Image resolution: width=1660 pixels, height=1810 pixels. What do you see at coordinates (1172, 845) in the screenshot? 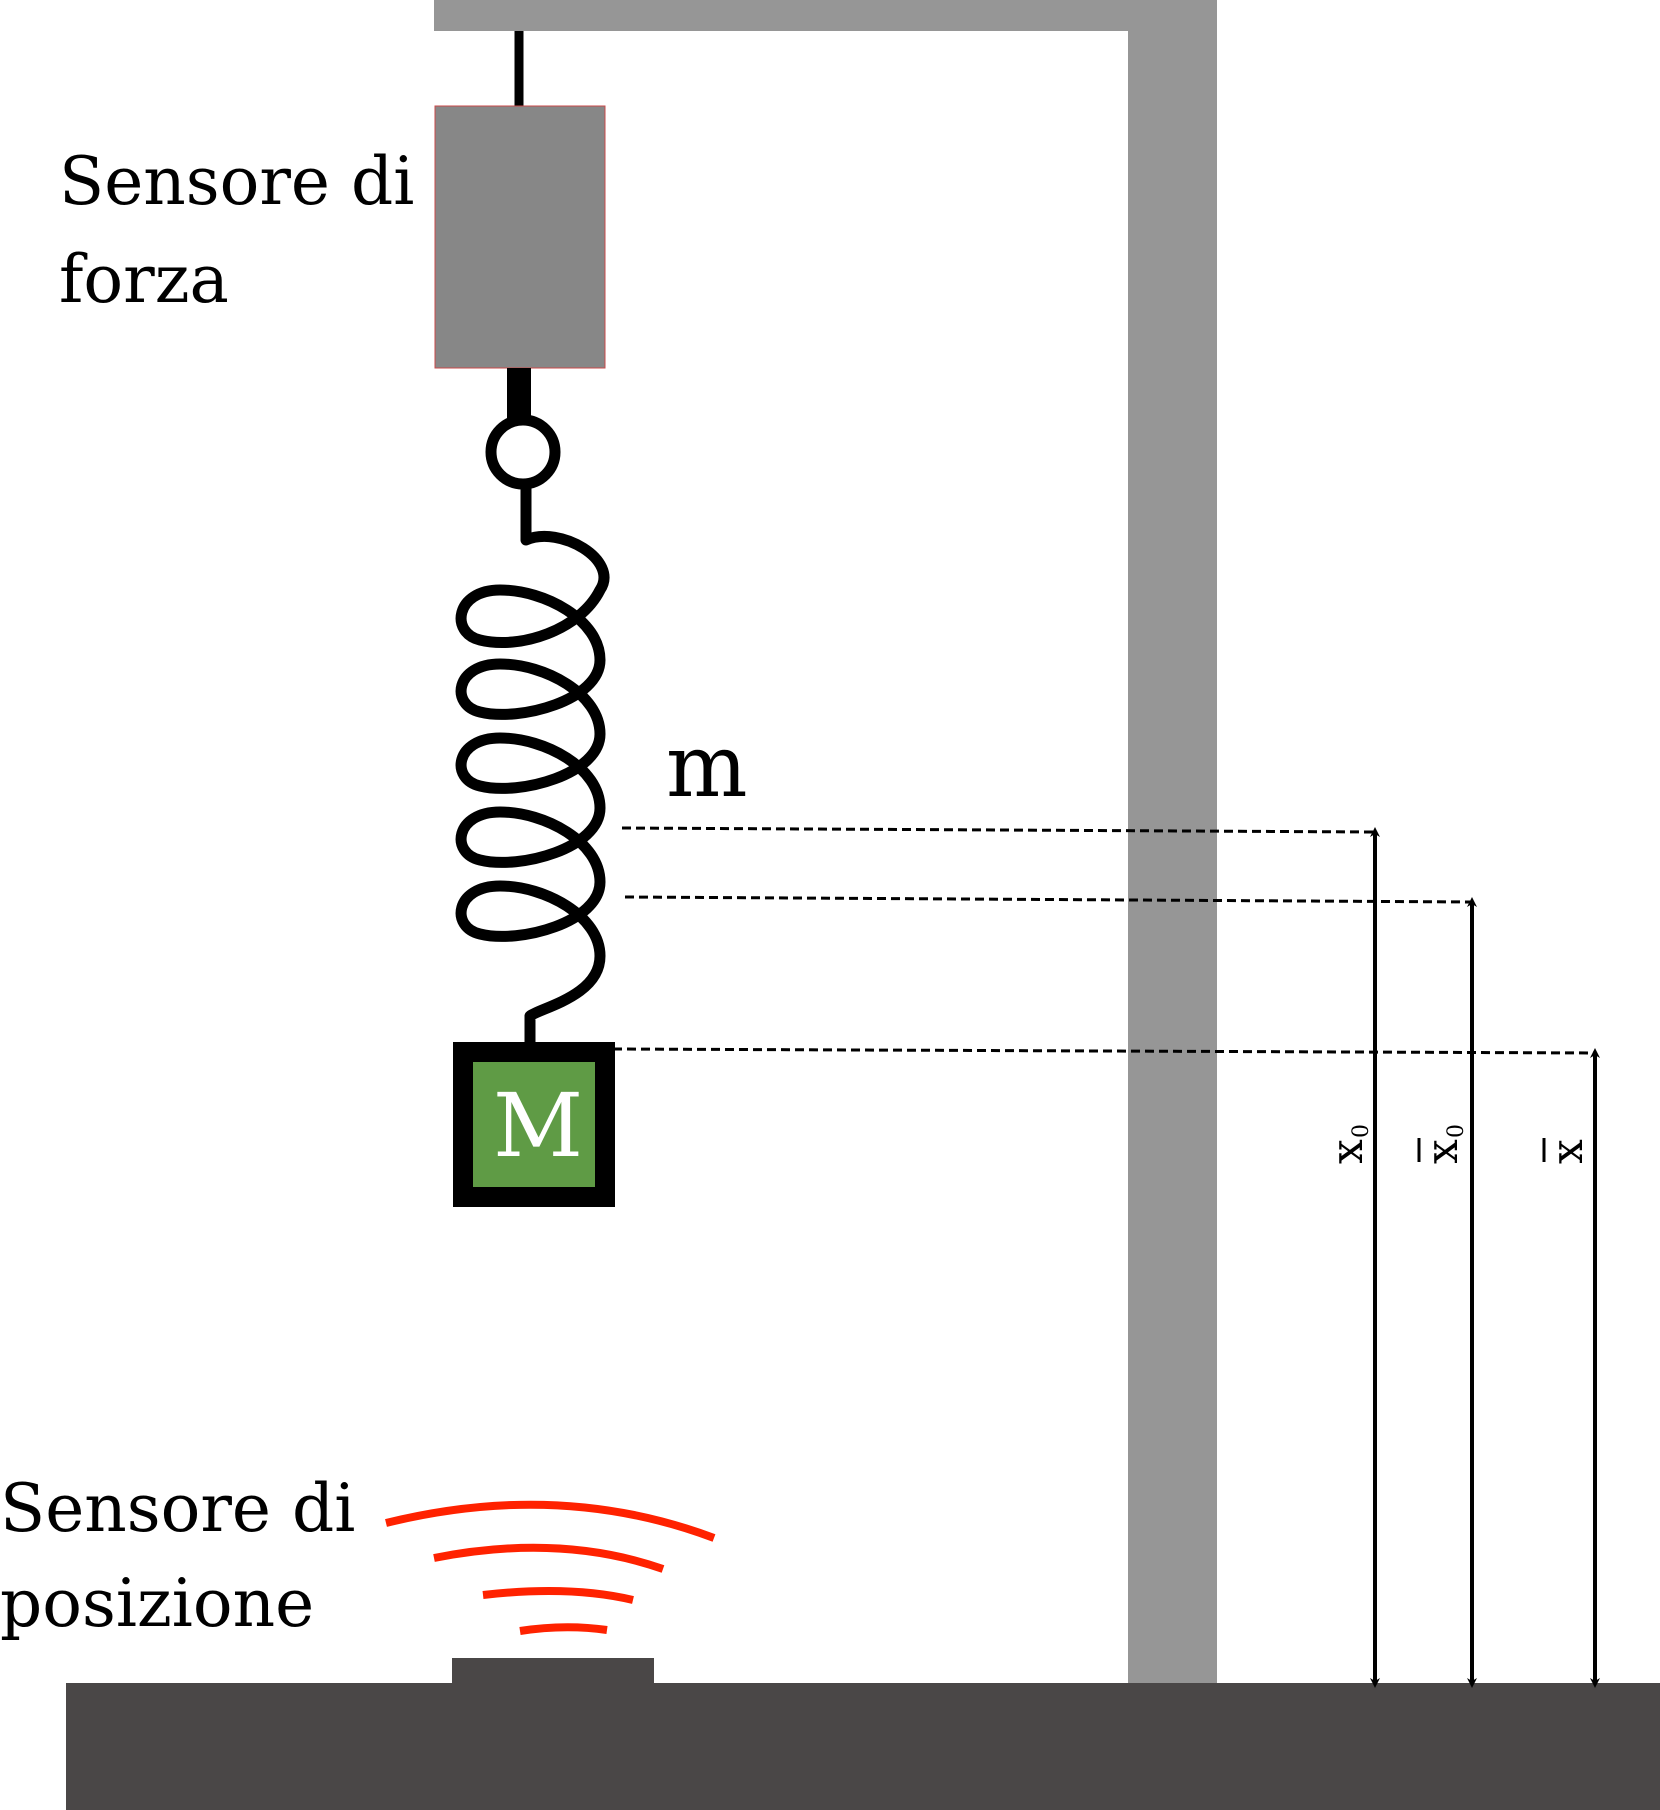
I see `frame-vertical-post` at bounding box center [1172, 845].